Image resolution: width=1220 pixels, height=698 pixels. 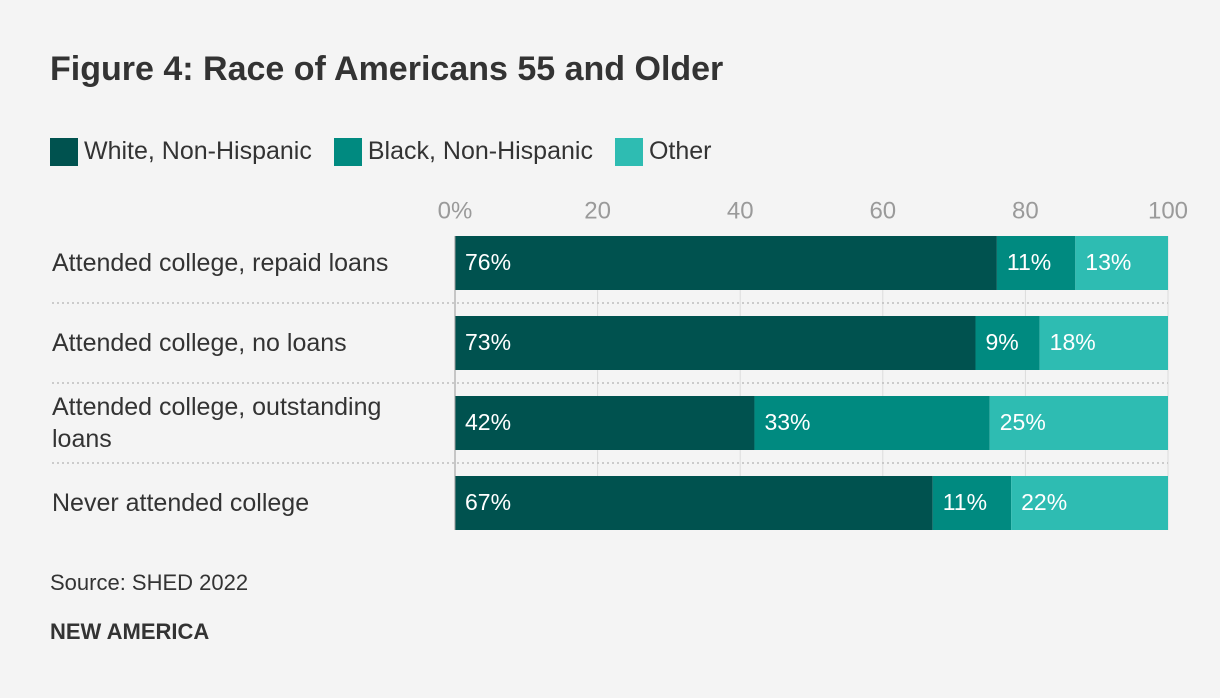 What do you see at coordinates (217, 423) in the screenshot?
I see `category-label: Attended college, outstanding loans` at bounding box center [217, 423].